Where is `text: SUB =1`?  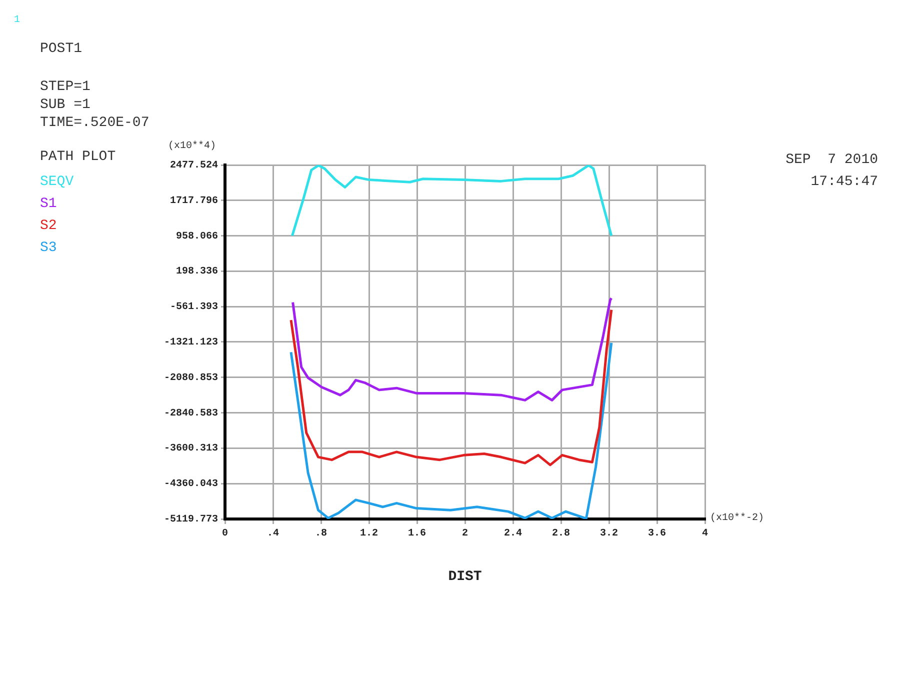 text: SUB =1 is located at coordinates (65, 105).